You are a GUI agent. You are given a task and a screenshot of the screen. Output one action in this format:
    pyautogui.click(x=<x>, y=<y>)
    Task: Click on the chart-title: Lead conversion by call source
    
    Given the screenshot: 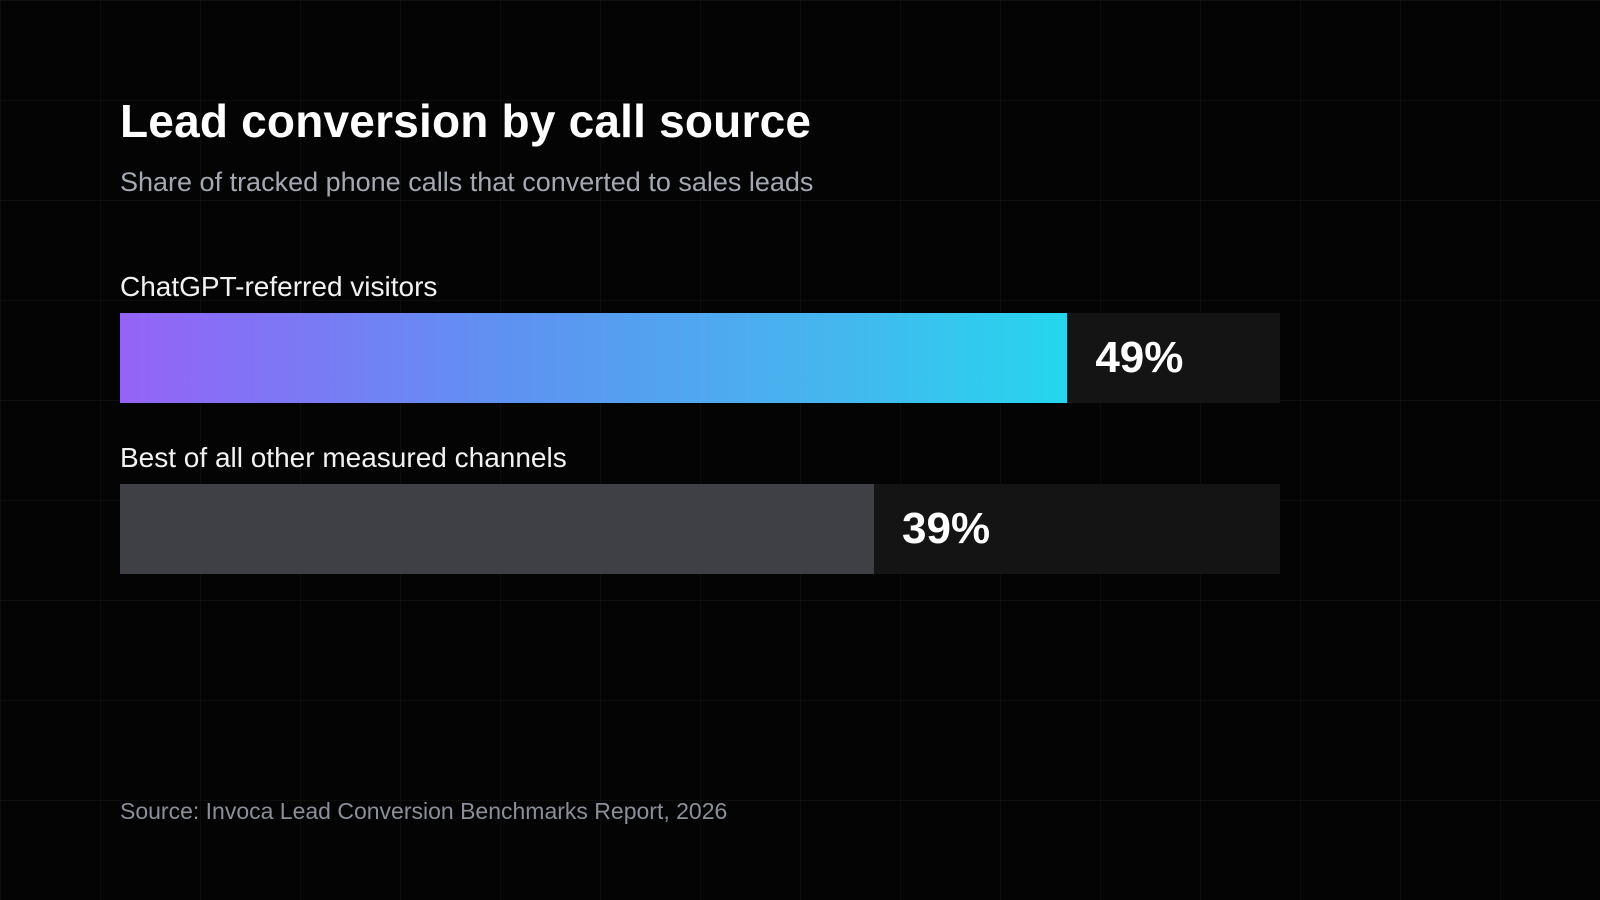 What is the action you would take?
    pyautogui.click(x=466, y=121)
    